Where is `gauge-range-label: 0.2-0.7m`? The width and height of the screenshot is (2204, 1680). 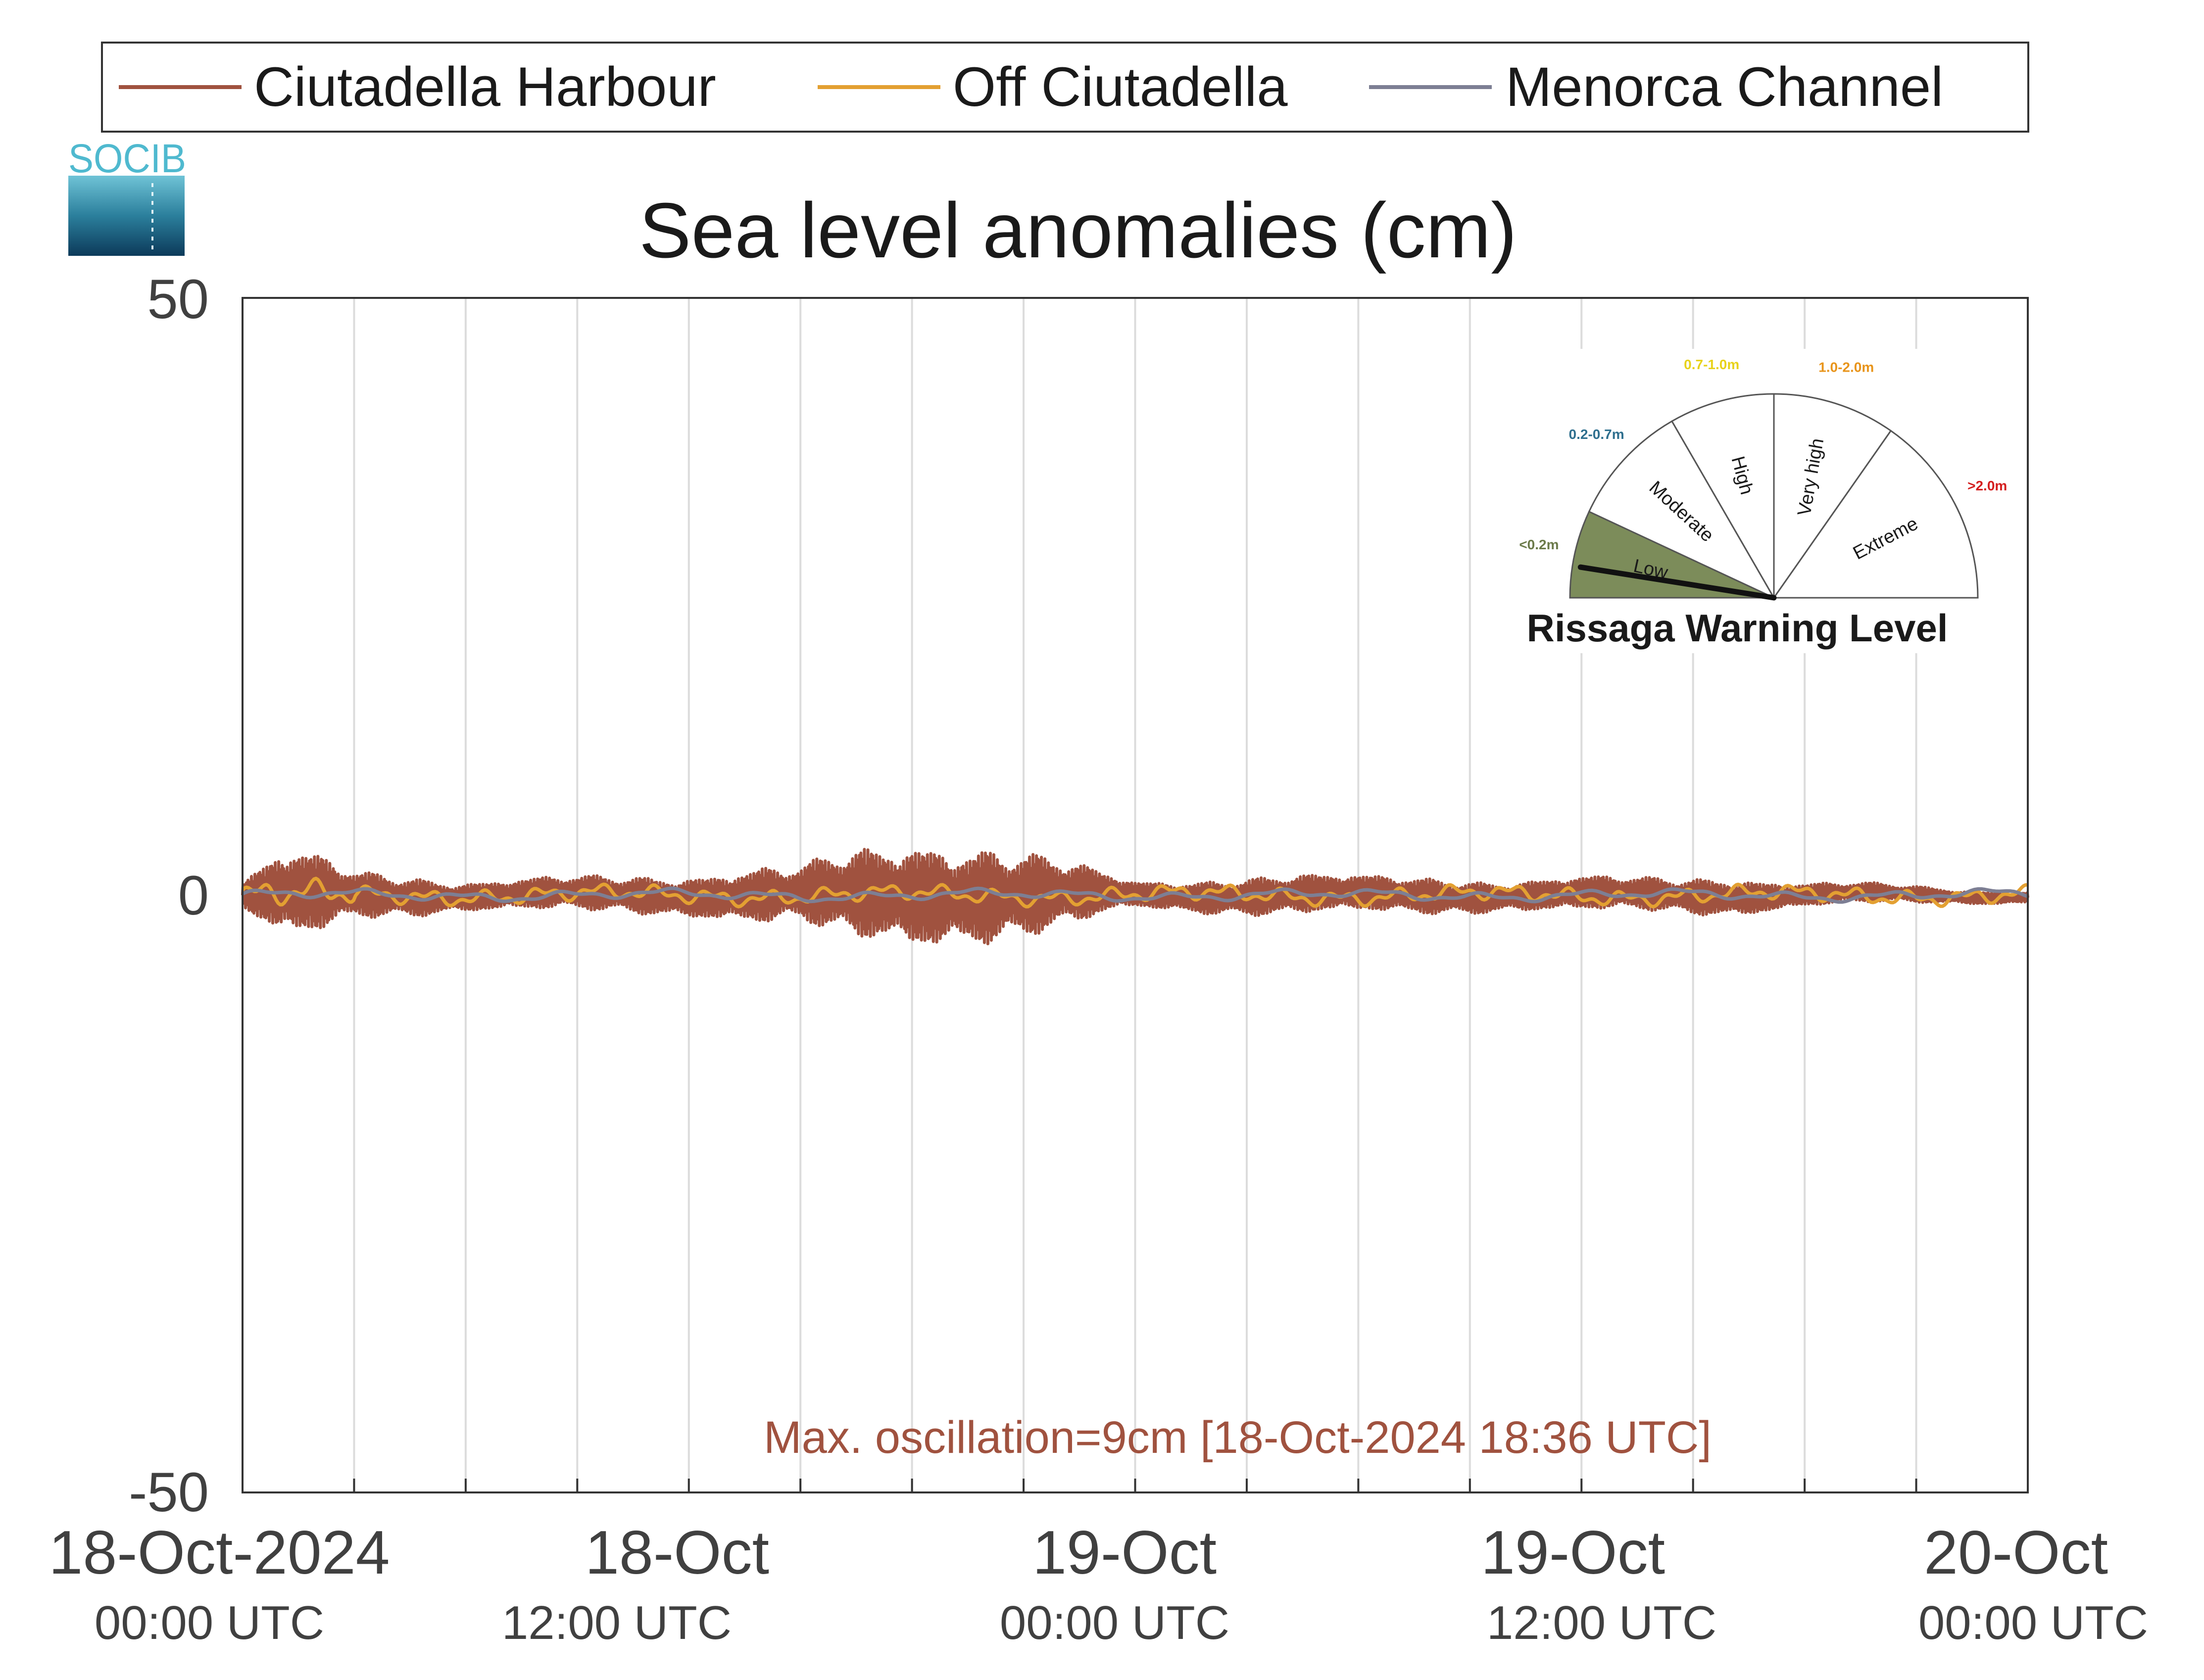
gauge-range-label: 0.2-0.7m is located at coordinates (1596, 435).